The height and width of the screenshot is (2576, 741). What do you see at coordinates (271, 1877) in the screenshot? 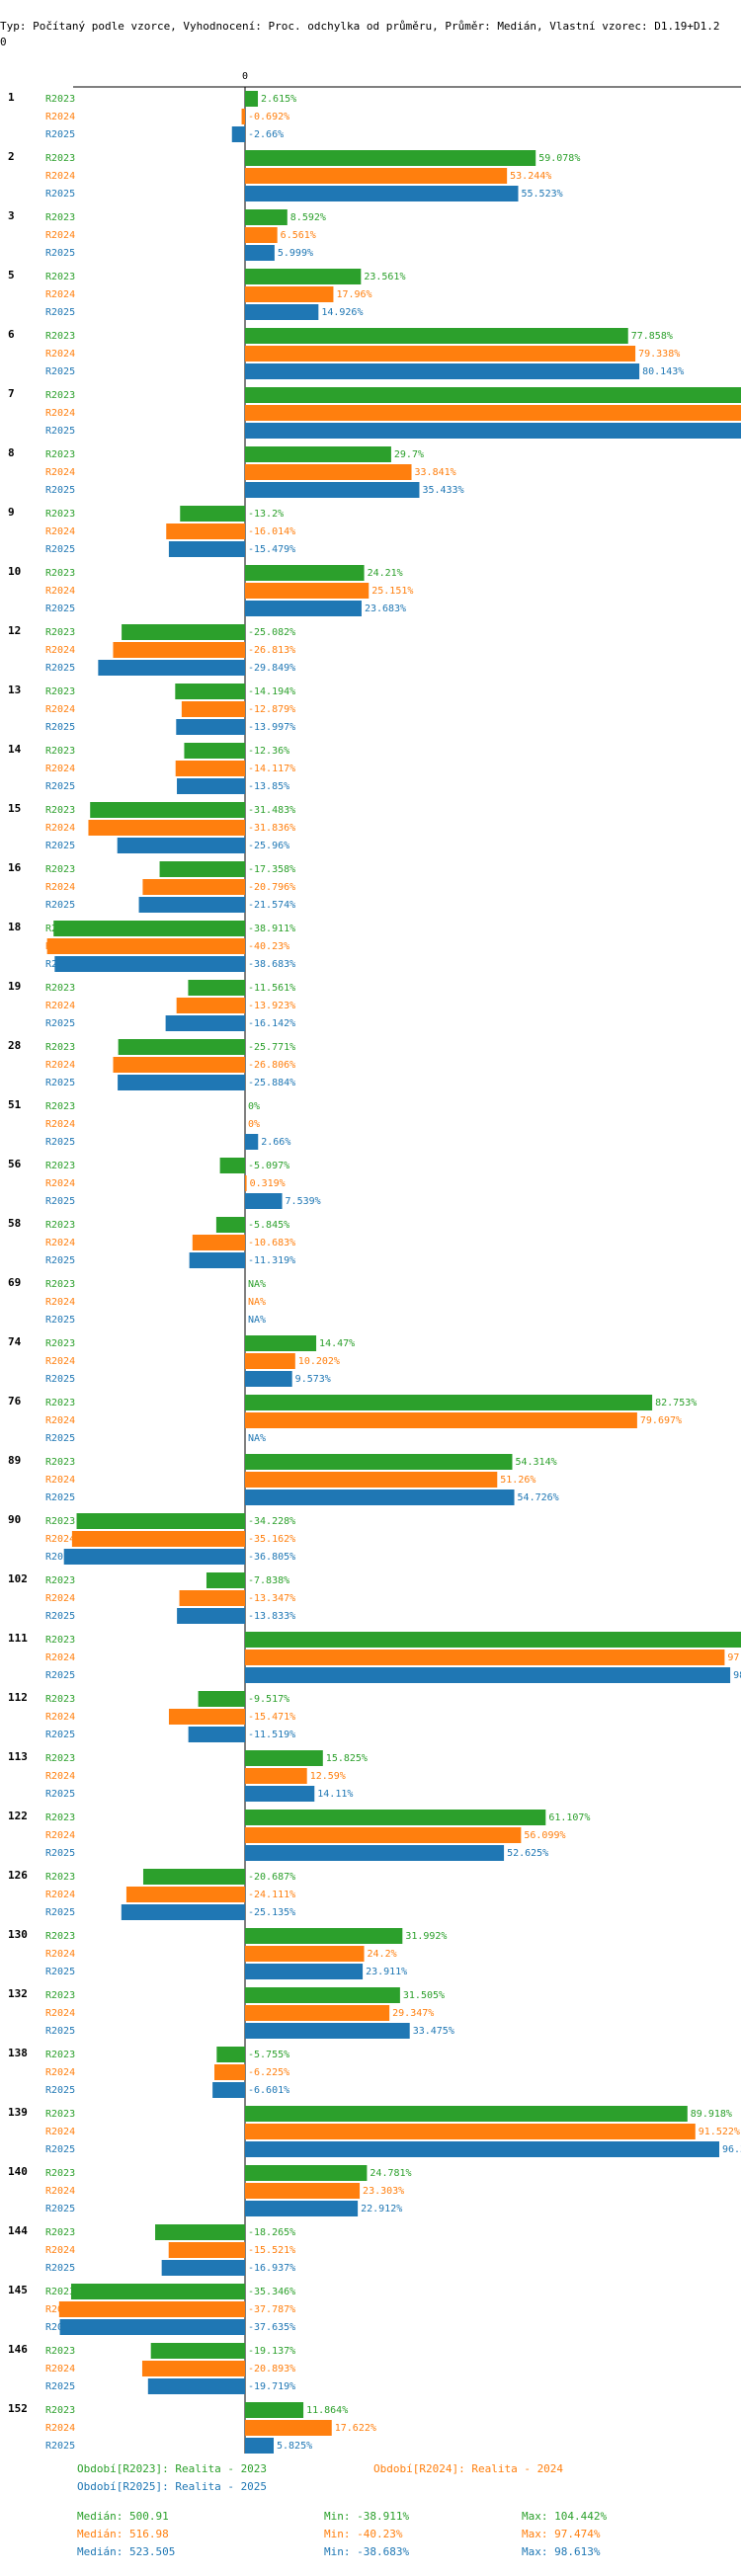
I see `data-label-126-R2023: -20.687%` at bounding box center [271, 1877].